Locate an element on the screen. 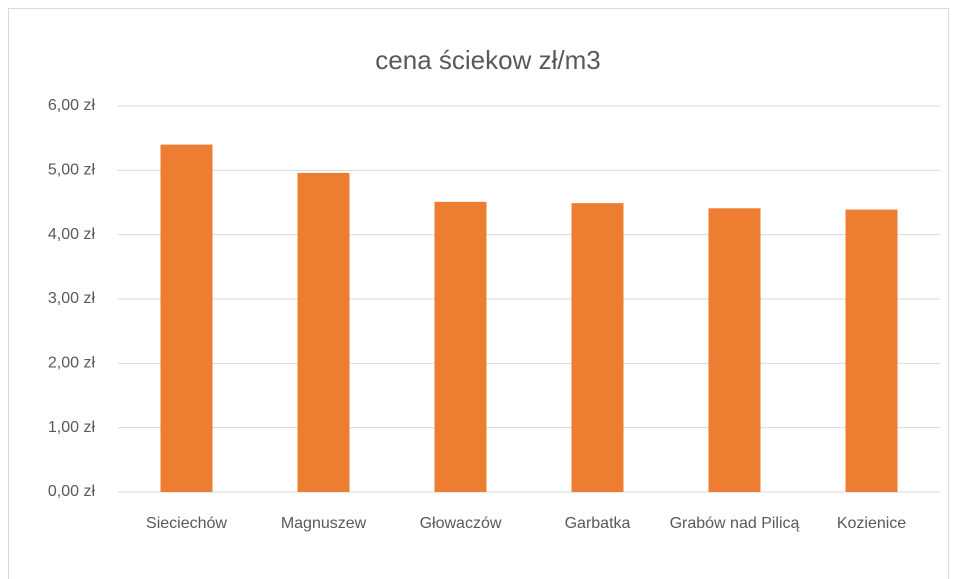 The width and height of the screenshot is (958, 579). x-tick-label: Grabów nad Pilicą is located at coordinates (734, 523).